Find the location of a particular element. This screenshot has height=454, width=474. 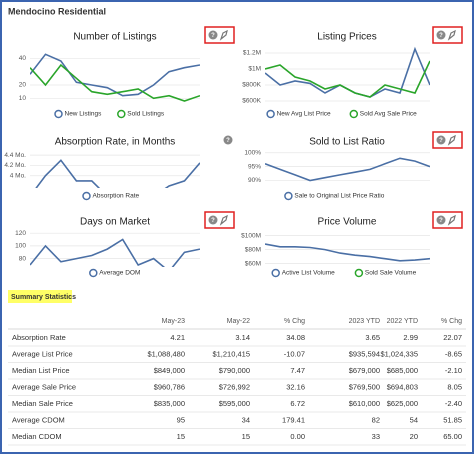

cell: $685,000 is located at coordinates (402, 370).